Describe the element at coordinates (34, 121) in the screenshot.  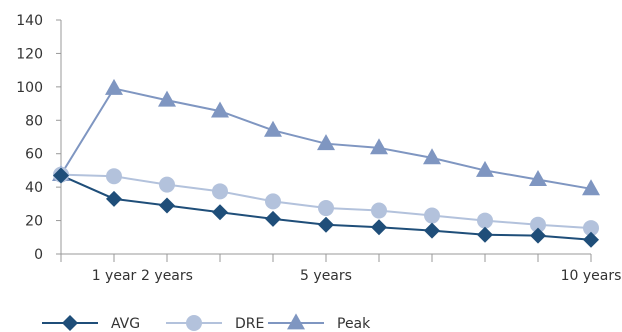
I see `y-tick-label-80: 80` at that location.